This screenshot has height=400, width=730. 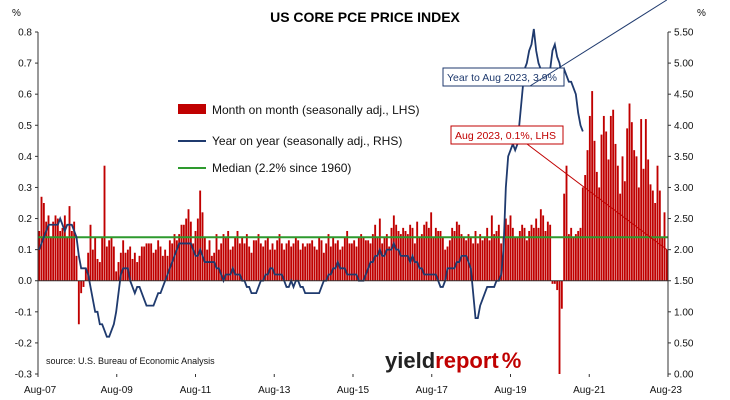 I want to click on left-unit-label: %, so click(x=16, y=13).